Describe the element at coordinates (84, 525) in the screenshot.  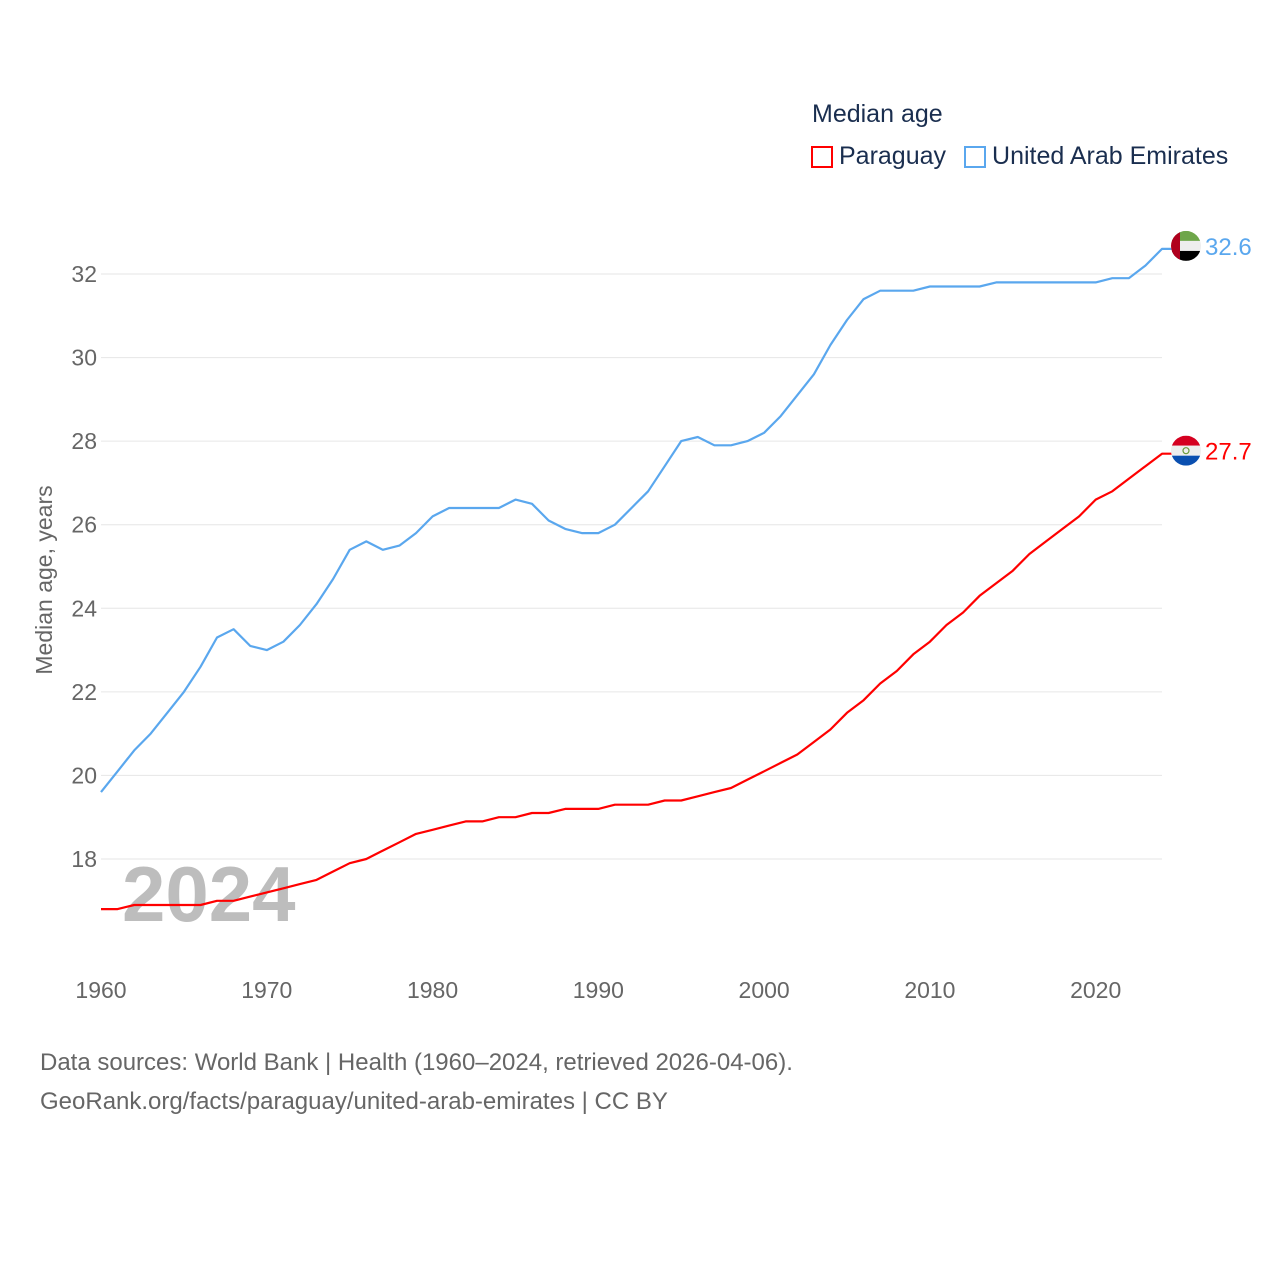
I see `y-tick-label: 26` at that location.